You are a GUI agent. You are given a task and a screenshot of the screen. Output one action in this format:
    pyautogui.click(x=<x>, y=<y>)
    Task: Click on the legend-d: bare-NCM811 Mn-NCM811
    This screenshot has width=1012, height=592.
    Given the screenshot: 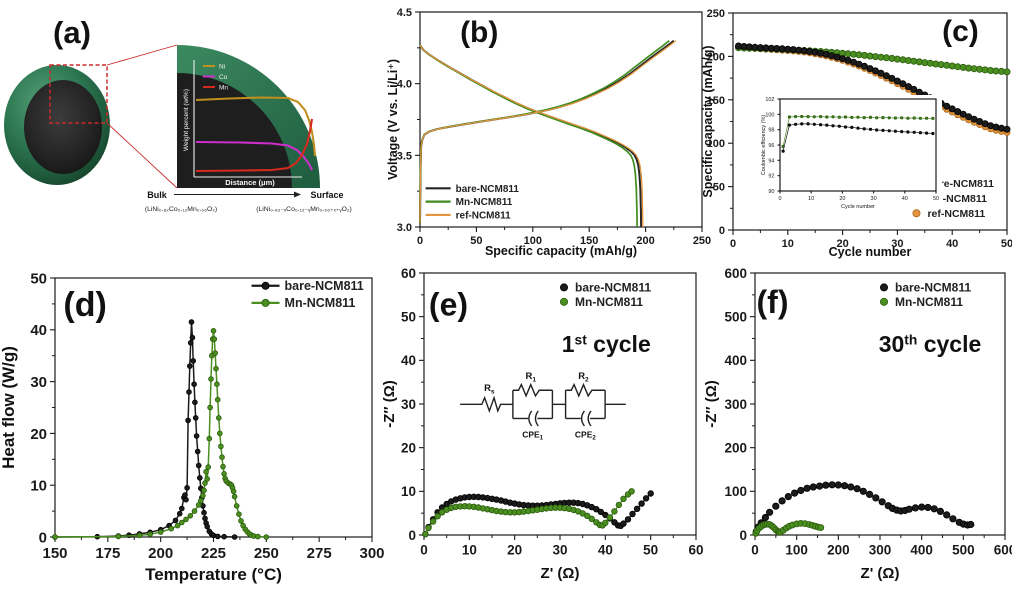 What is the action you would take?
    pyautogui.click(x=307, y=294)
    